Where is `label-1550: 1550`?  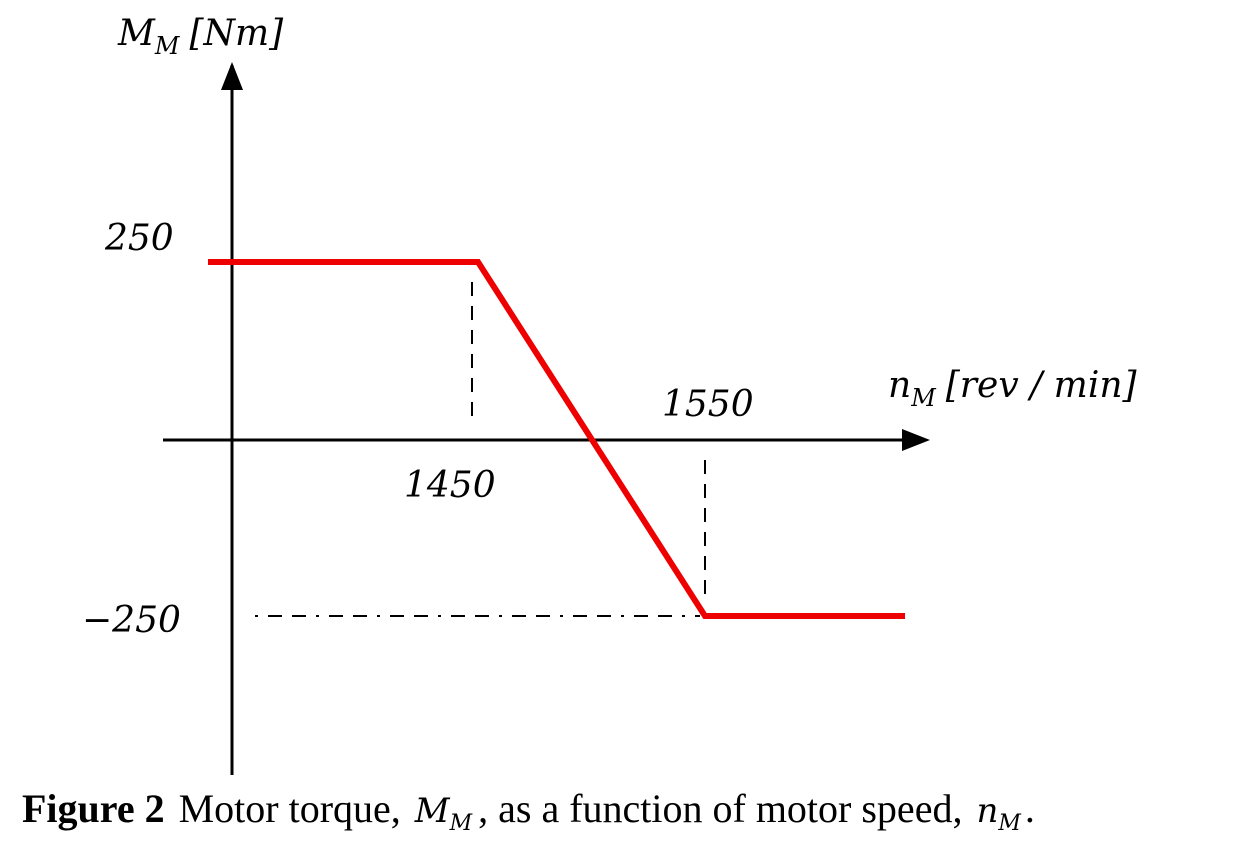
label-1550: 1550 is located at coordinates (708, 404).